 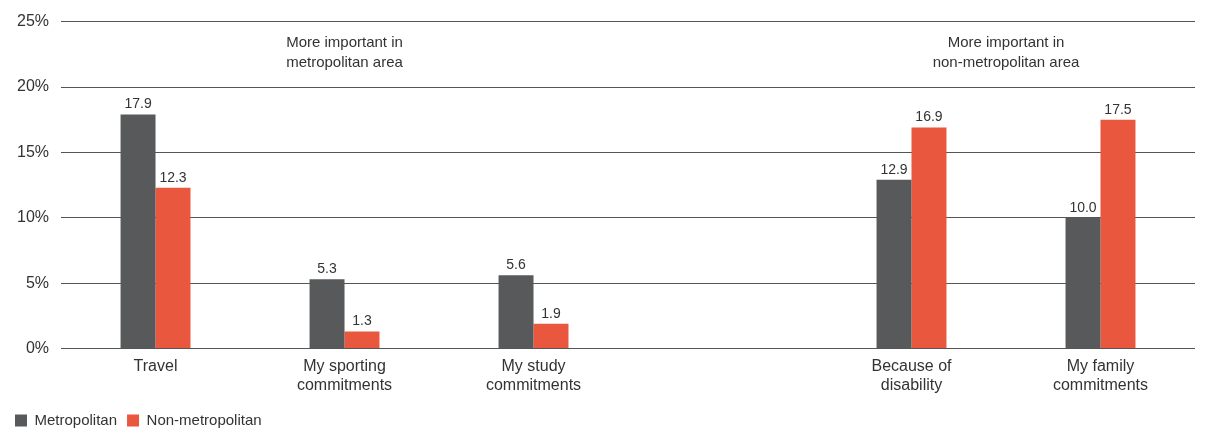 I want to click on legend-label: Metropolitan, so click(x=76, y=419).